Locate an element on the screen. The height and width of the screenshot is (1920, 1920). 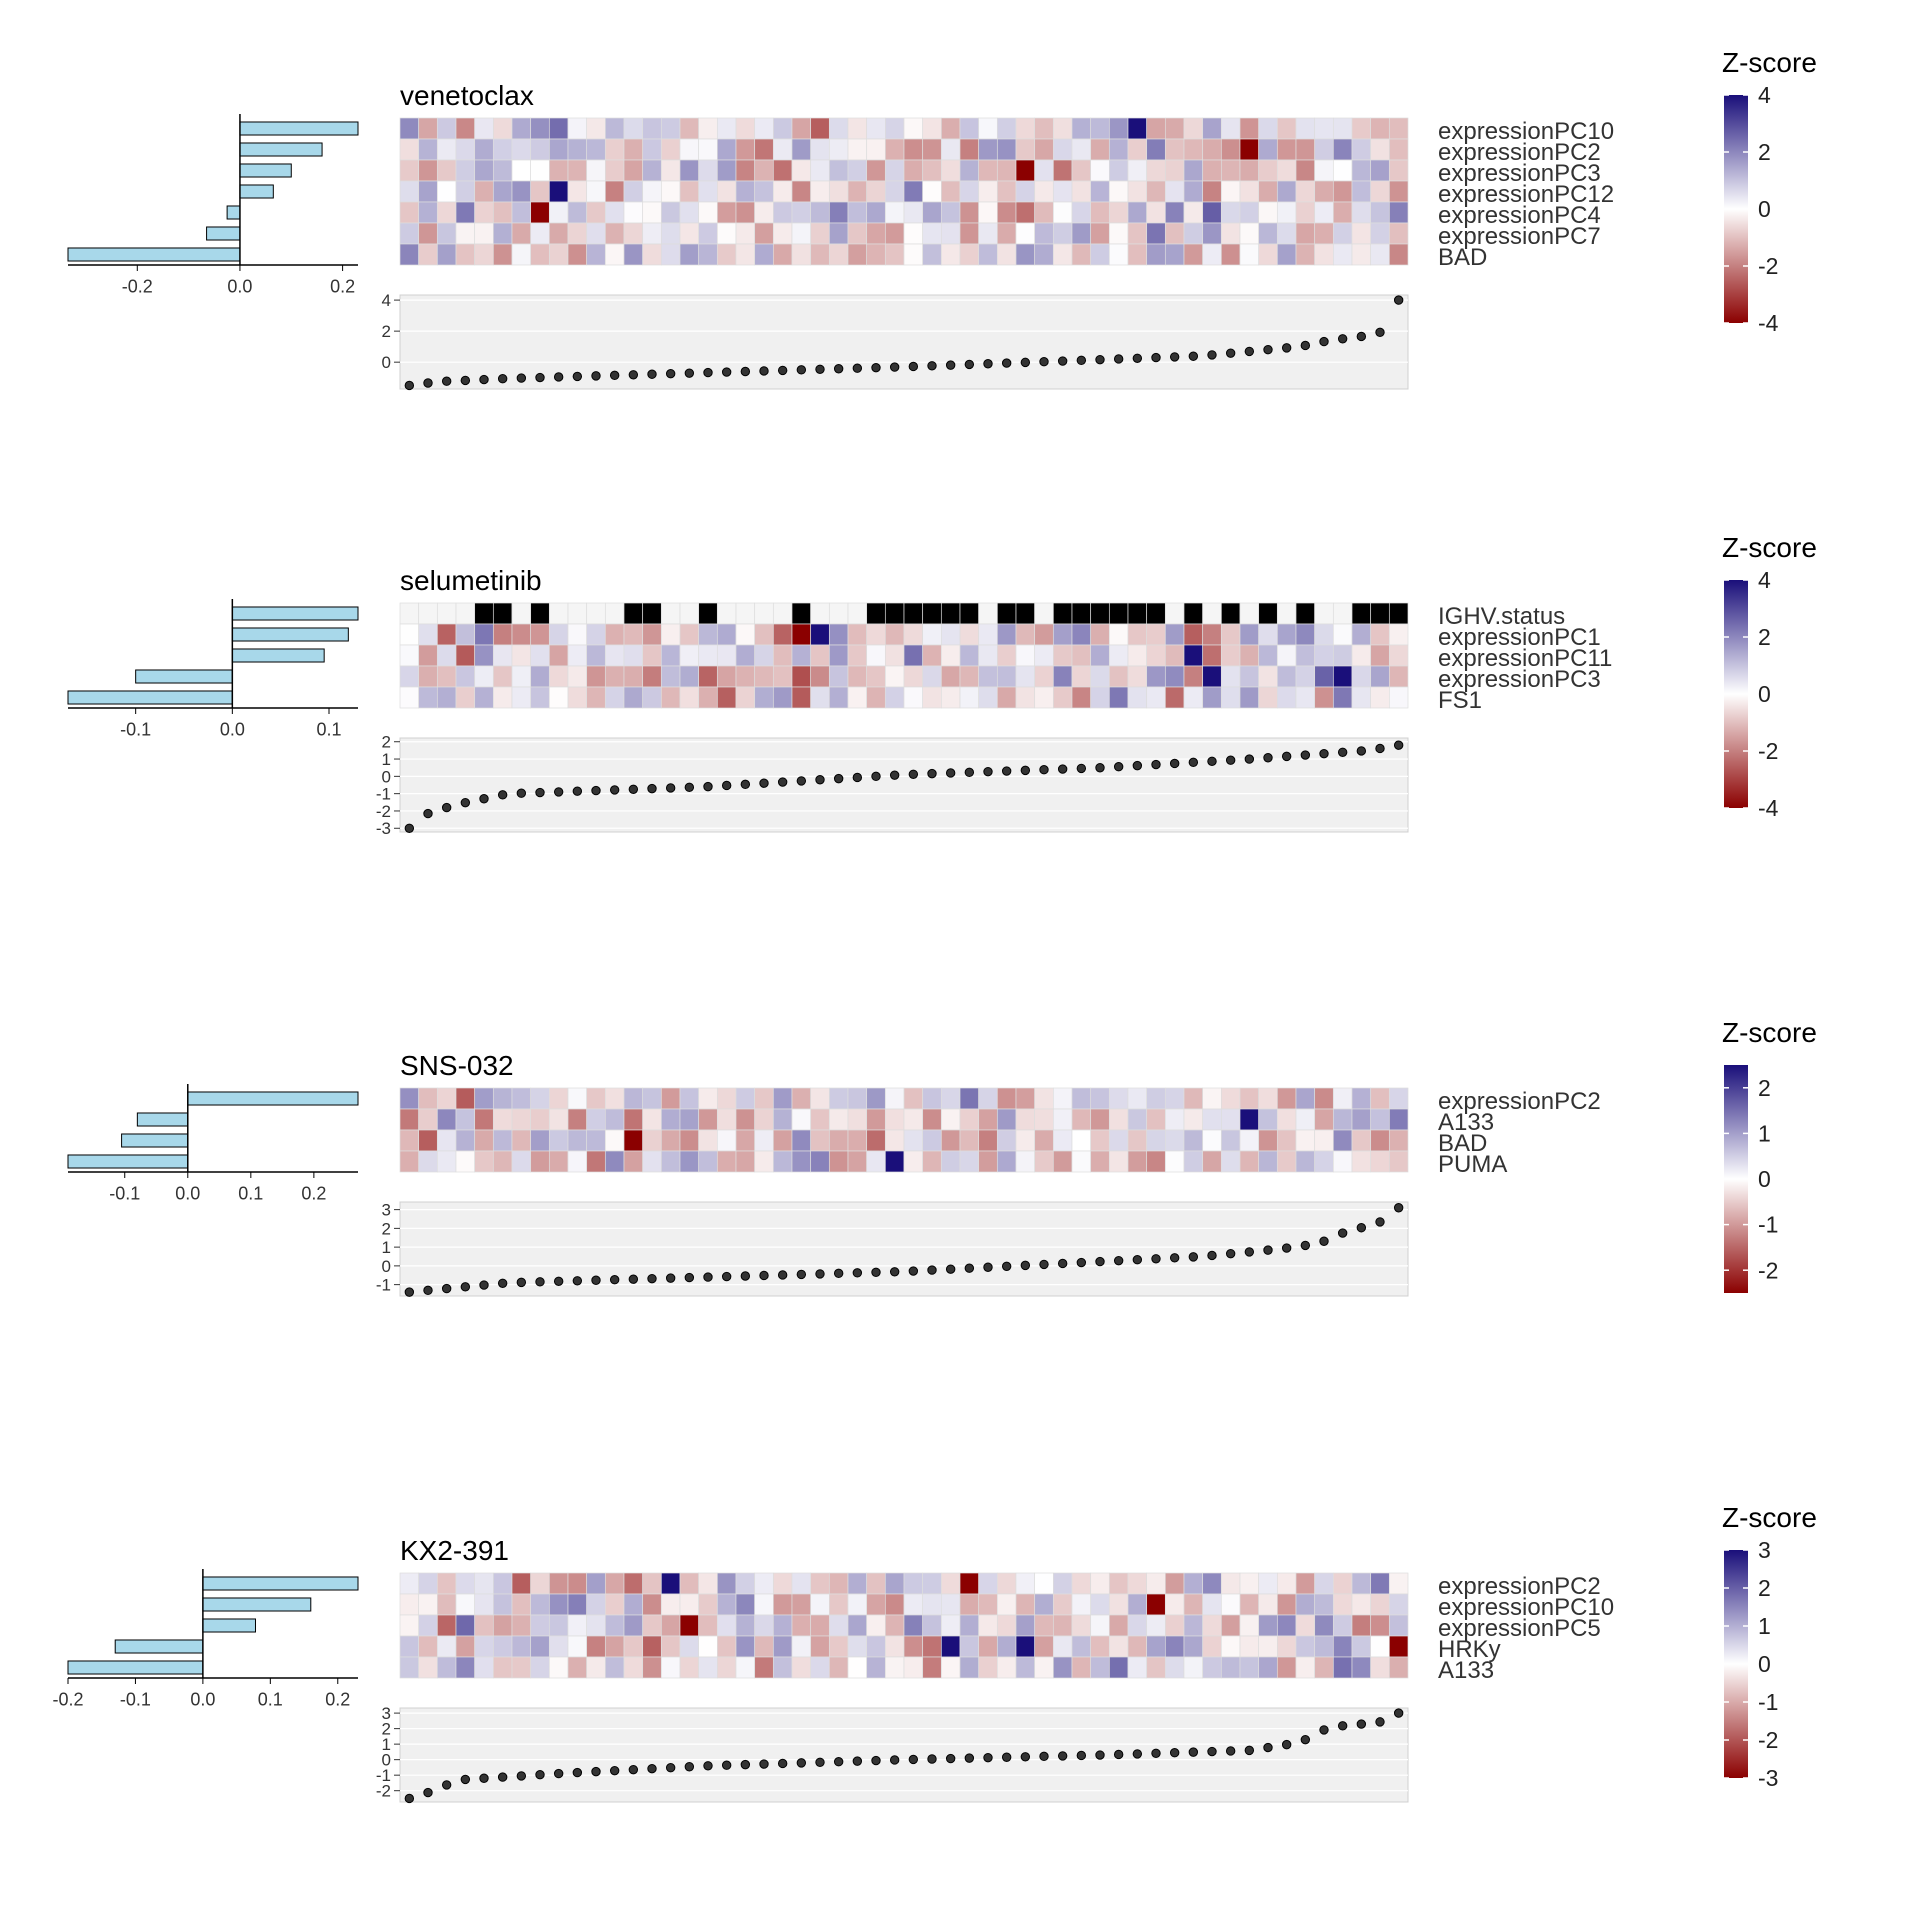
feature-label: expressionPC10 is located at coordinates (1526, 1607).